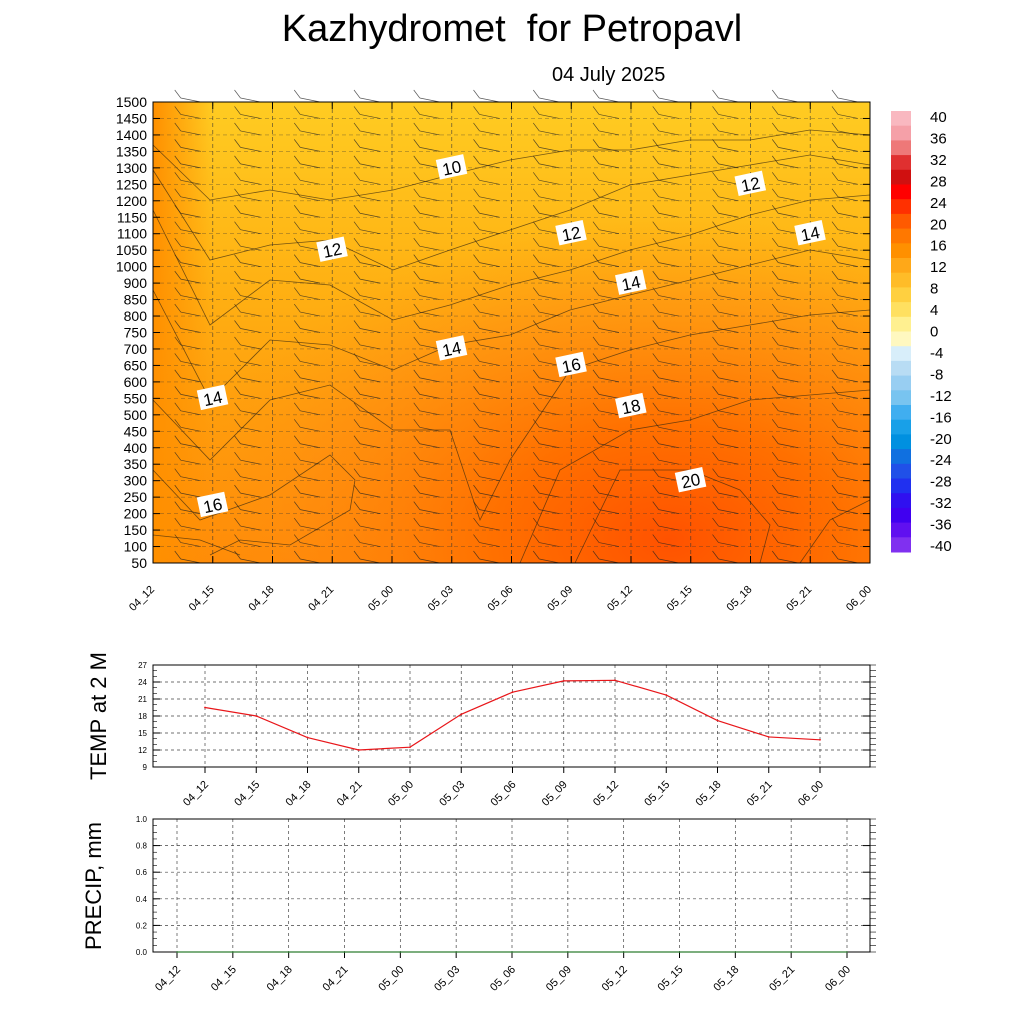 The height and width of the screenshot is (1024, 1024). Describe the element at coordinates (672, 516) in the screenshot. I see `contour-line` at that location.